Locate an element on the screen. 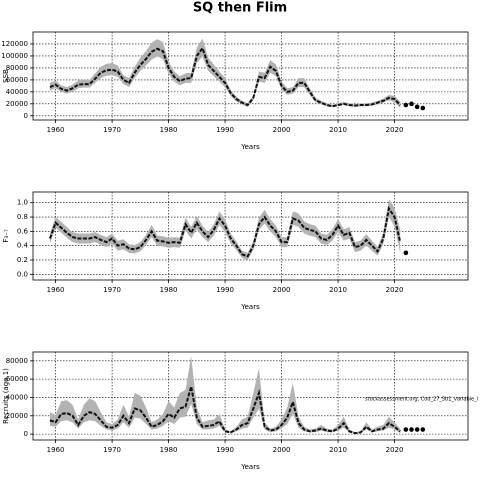 The width and height of the screenshot is (480, 480). y-tick-label: 100000 is located at coordinates (14, 56).